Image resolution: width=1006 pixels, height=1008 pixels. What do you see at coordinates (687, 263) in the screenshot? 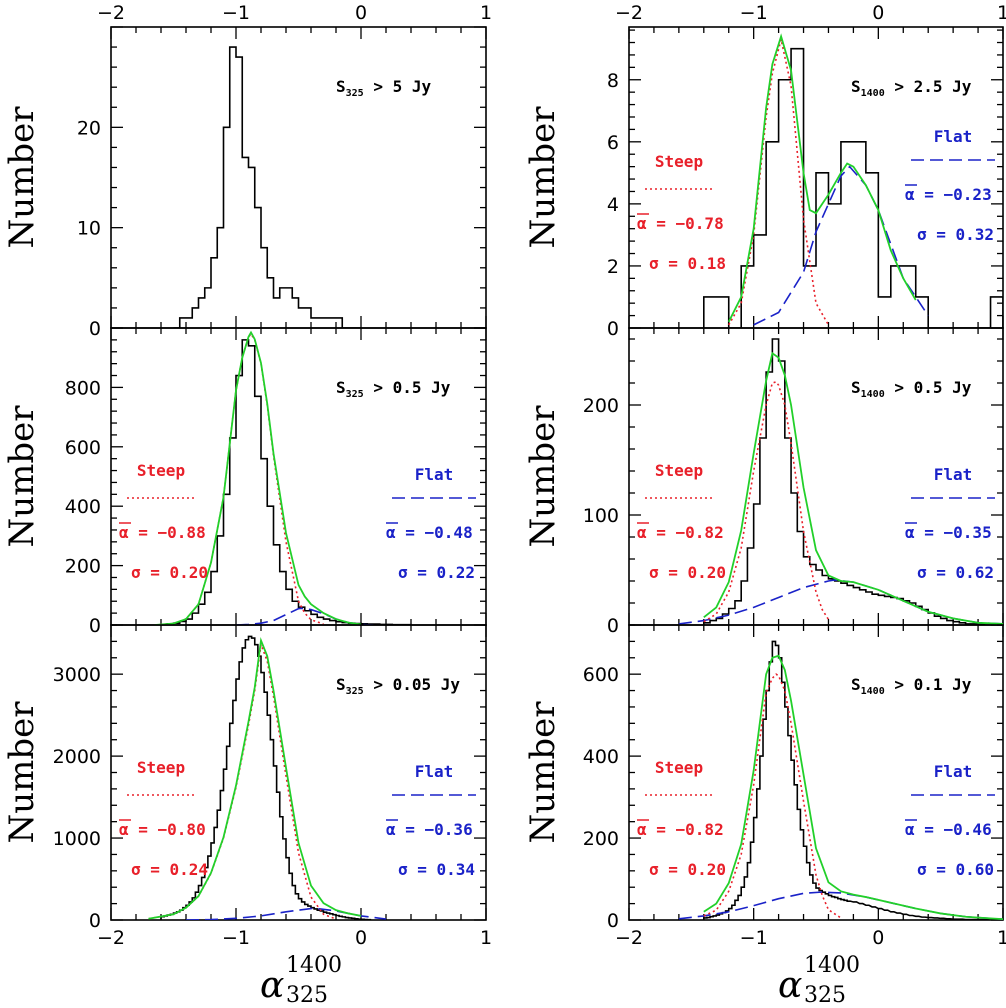
I see `steep-sigma: σ = 0.18` at bounding box center [687, 263].